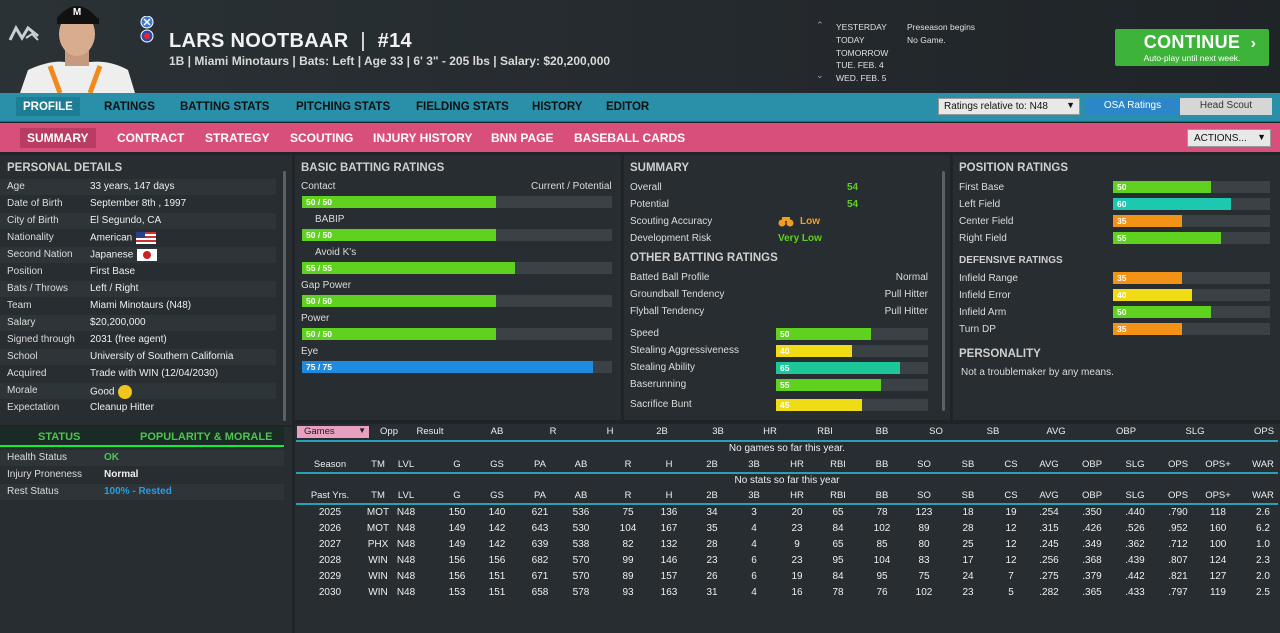 This screenshot has height=633, width=1280. What do you see at coordinates (628, 107) in the screenshot?
I see `tab-editor: EDITOR` at bounding box center [628, 107].